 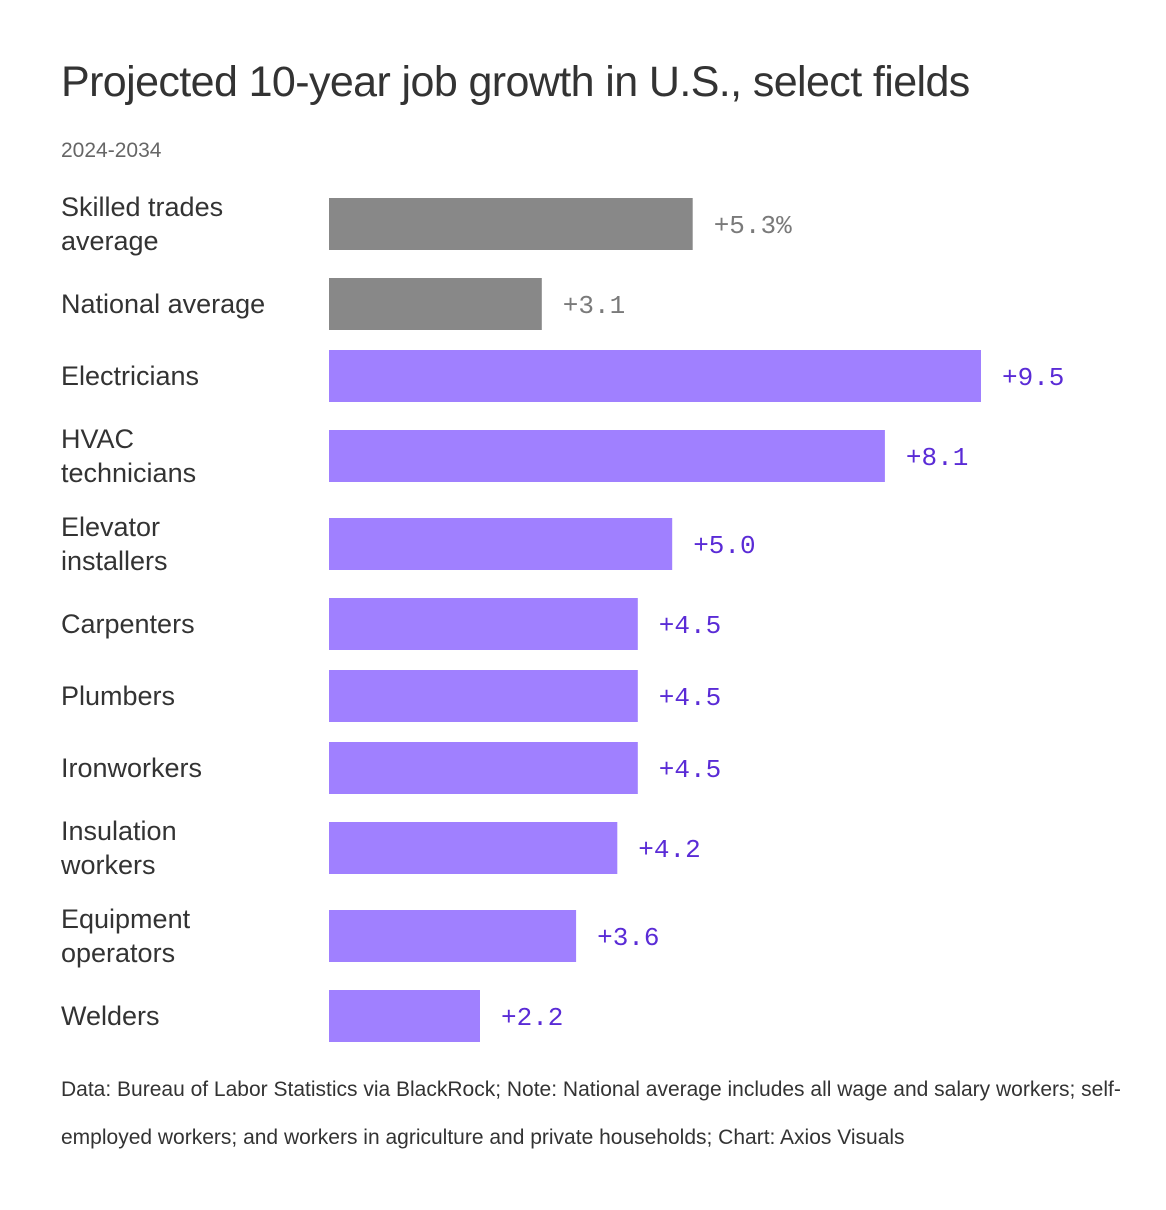 I want to click on value-label: +5.3%, so click(x=753, y=226).